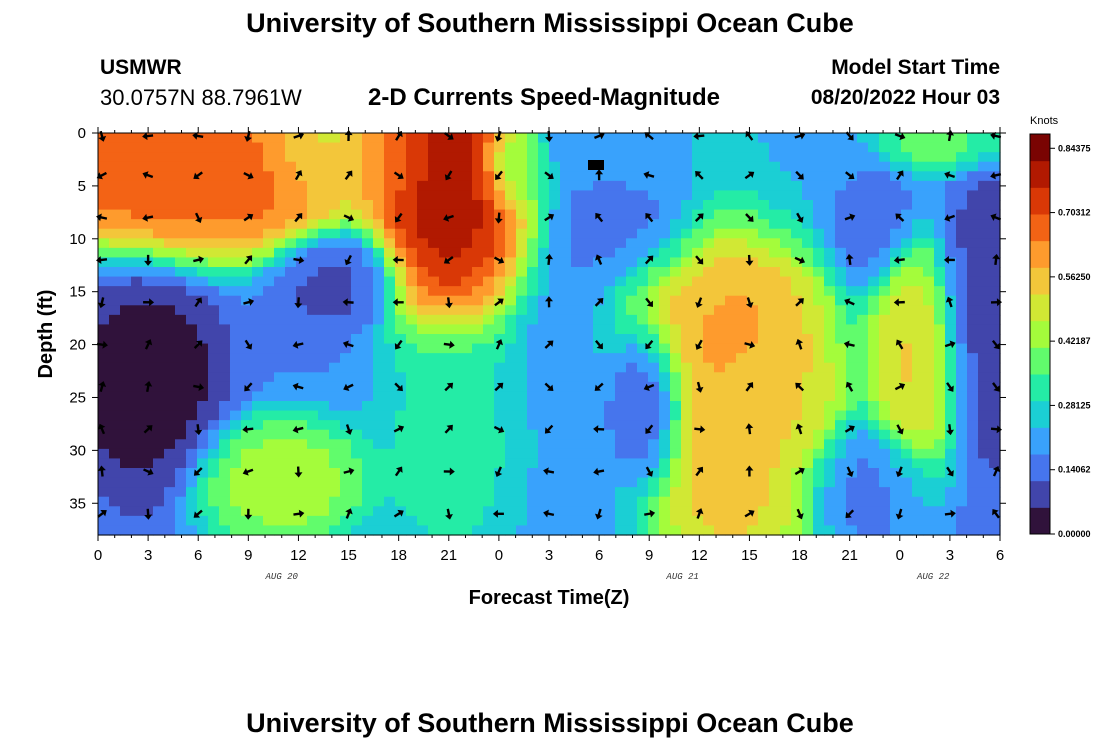 The width and height of the screenshot is (1100, 750). I want to click on station-id: USMWR, so click(141, 67).